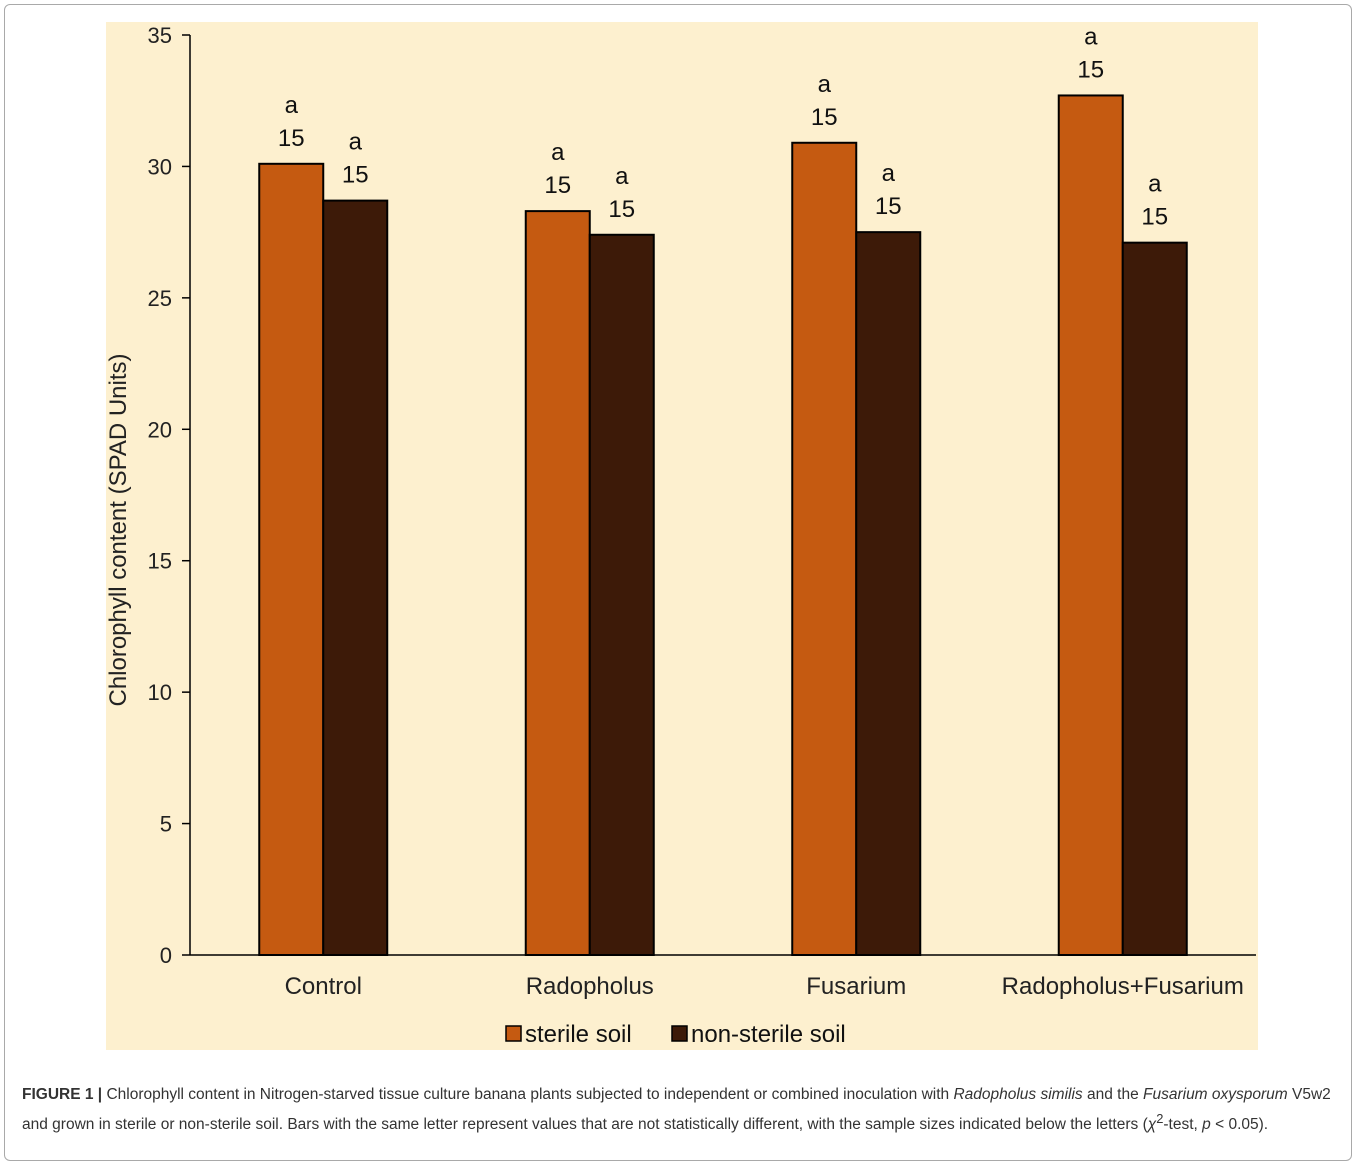 Image resolution: width=1358 pixels, height=1166 pixels. Describe the element at coordinates (1123, 986) in the screenshot. I see `x-category-label: Radopholus+Fusarium` at that location.